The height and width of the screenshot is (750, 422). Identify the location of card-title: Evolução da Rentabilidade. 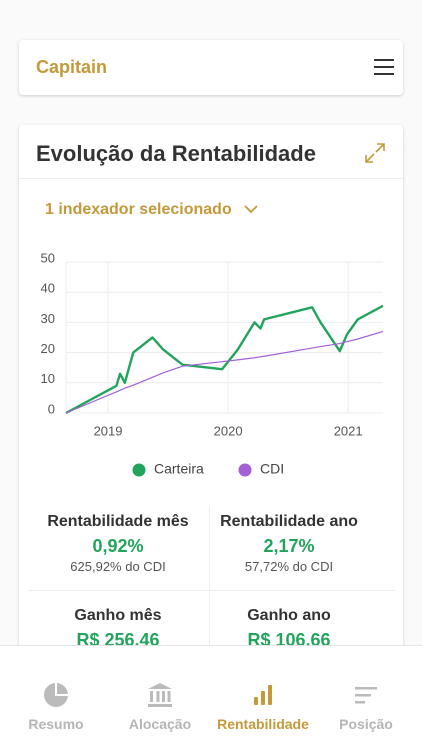
(176, 153).